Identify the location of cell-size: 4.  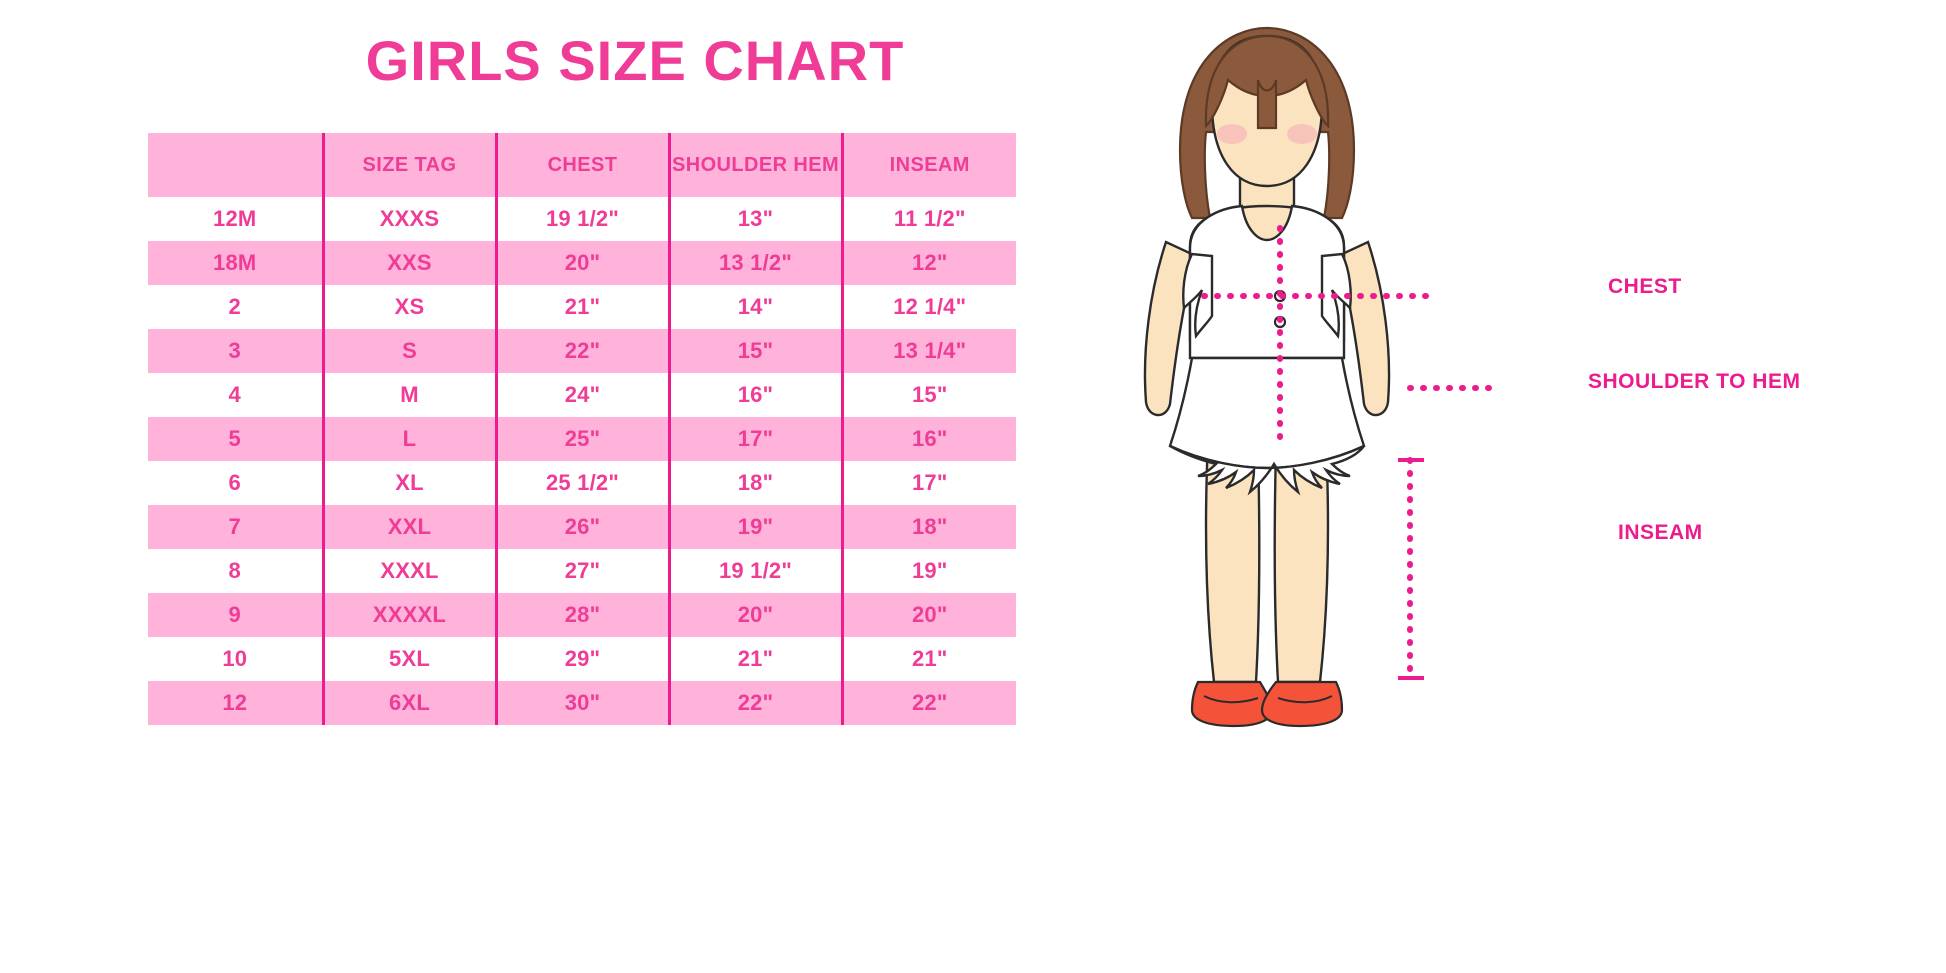
(235, 395).